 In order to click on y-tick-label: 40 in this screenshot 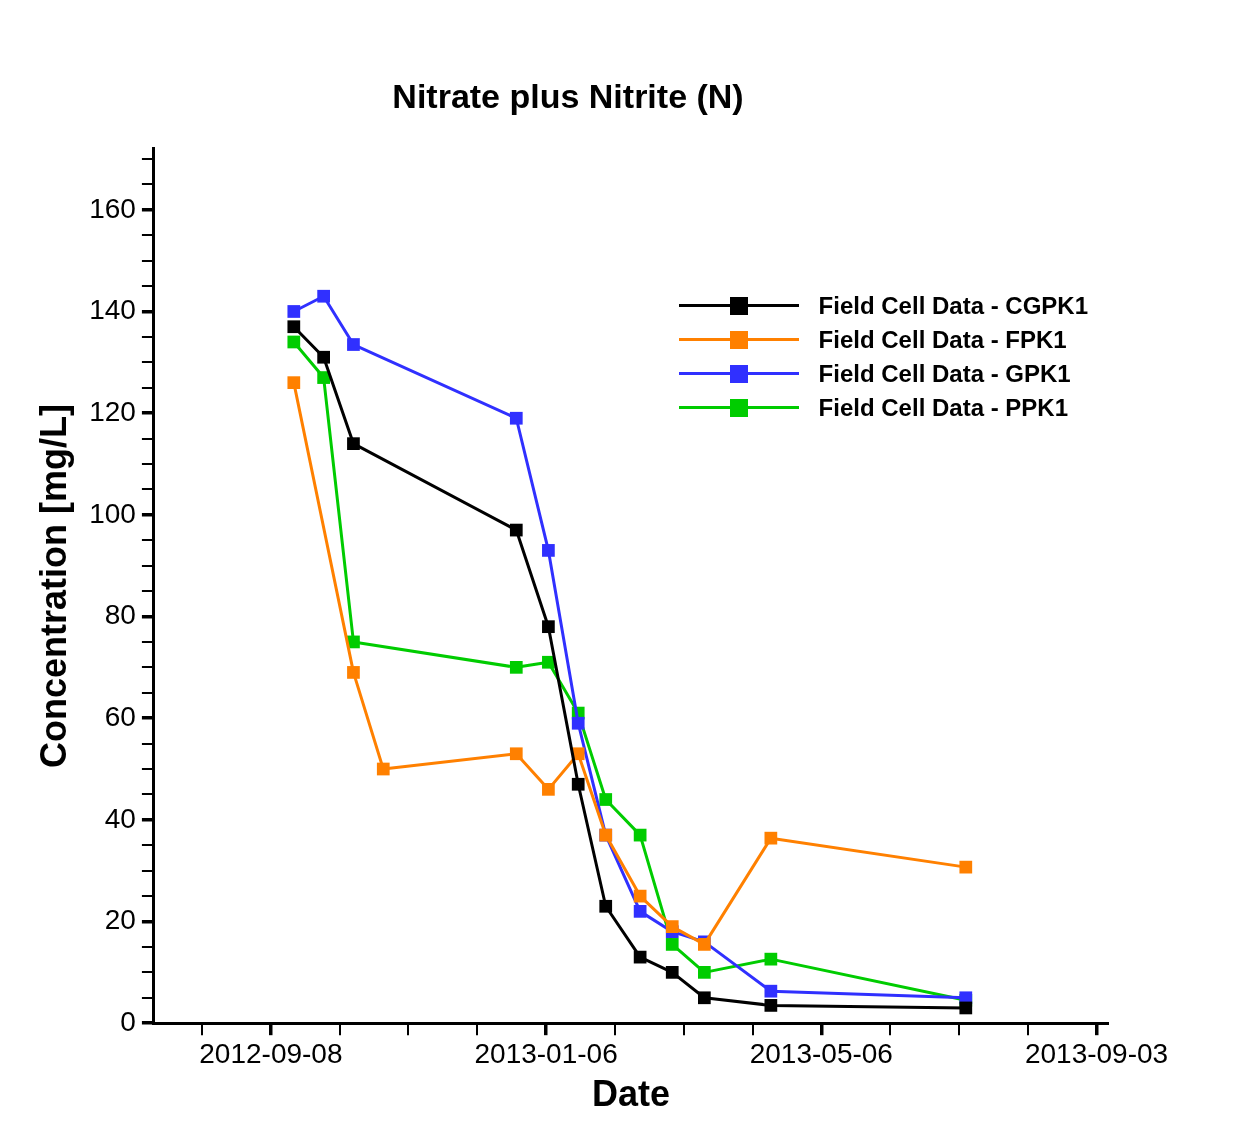, I will do `click(120, 818)`.